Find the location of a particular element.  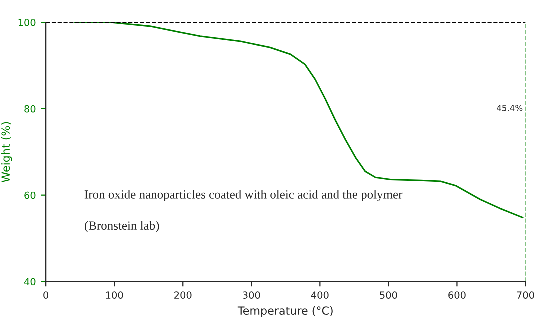

y-axis-title: Weight (%) is located at coordinates (6, 152).